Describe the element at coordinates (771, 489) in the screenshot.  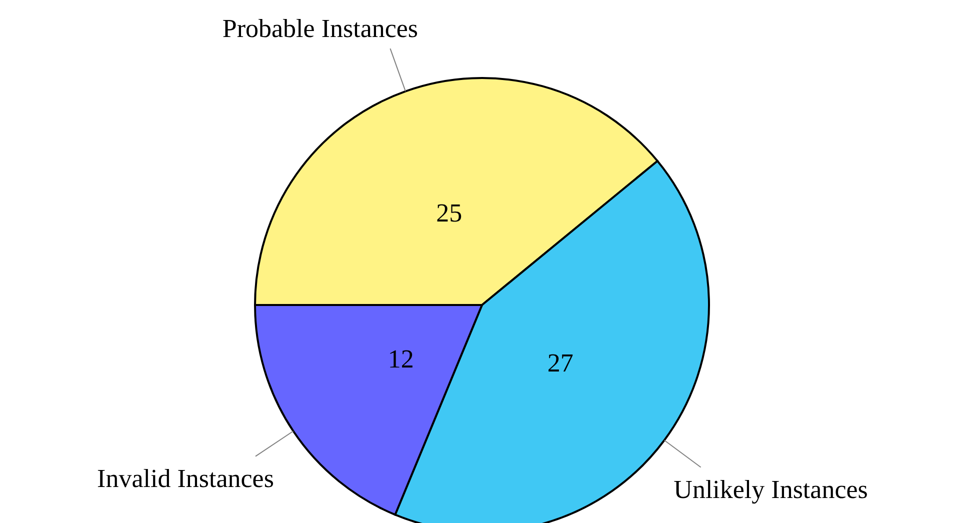
I see `slice-label: Unlikely Instances` at that location.